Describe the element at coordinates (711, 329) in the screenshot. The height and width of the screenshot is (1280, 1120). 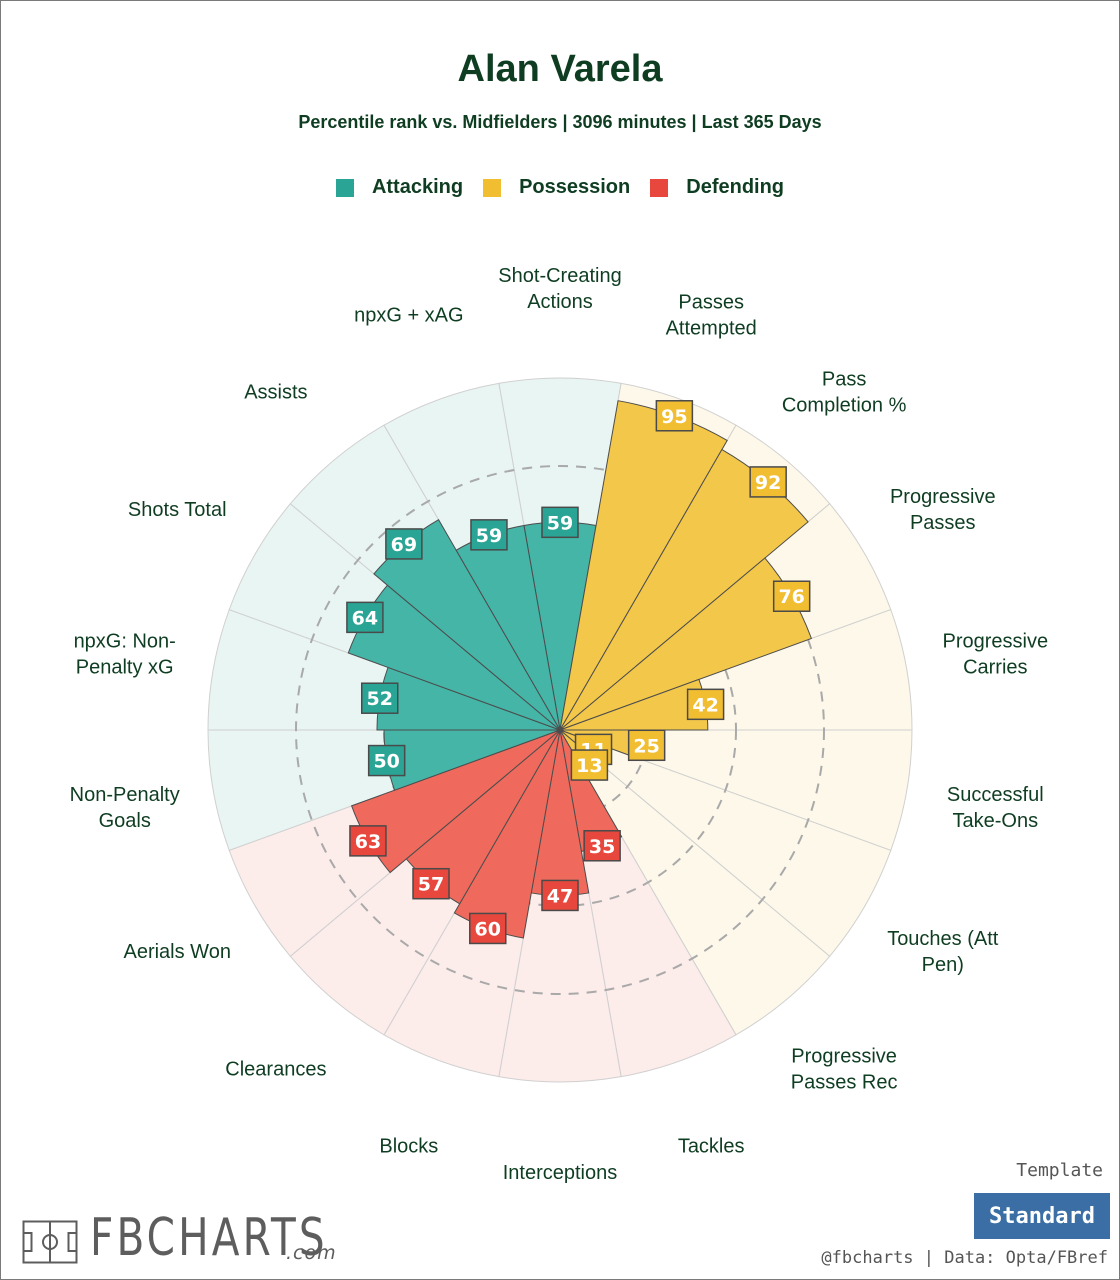
I see `category-label-line: Attempted` at that location.